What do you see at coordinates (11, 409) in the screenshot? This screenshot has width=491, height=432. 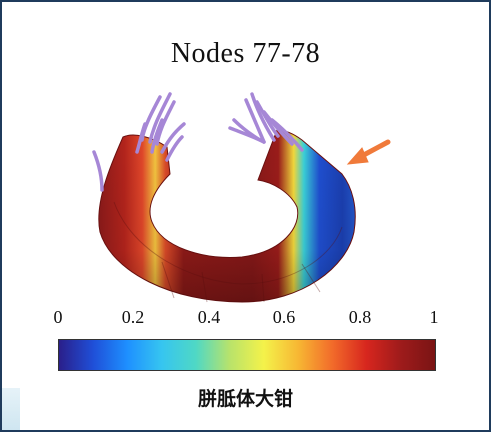 I see `panel-corner-shade` at bounding box center [11, 409].